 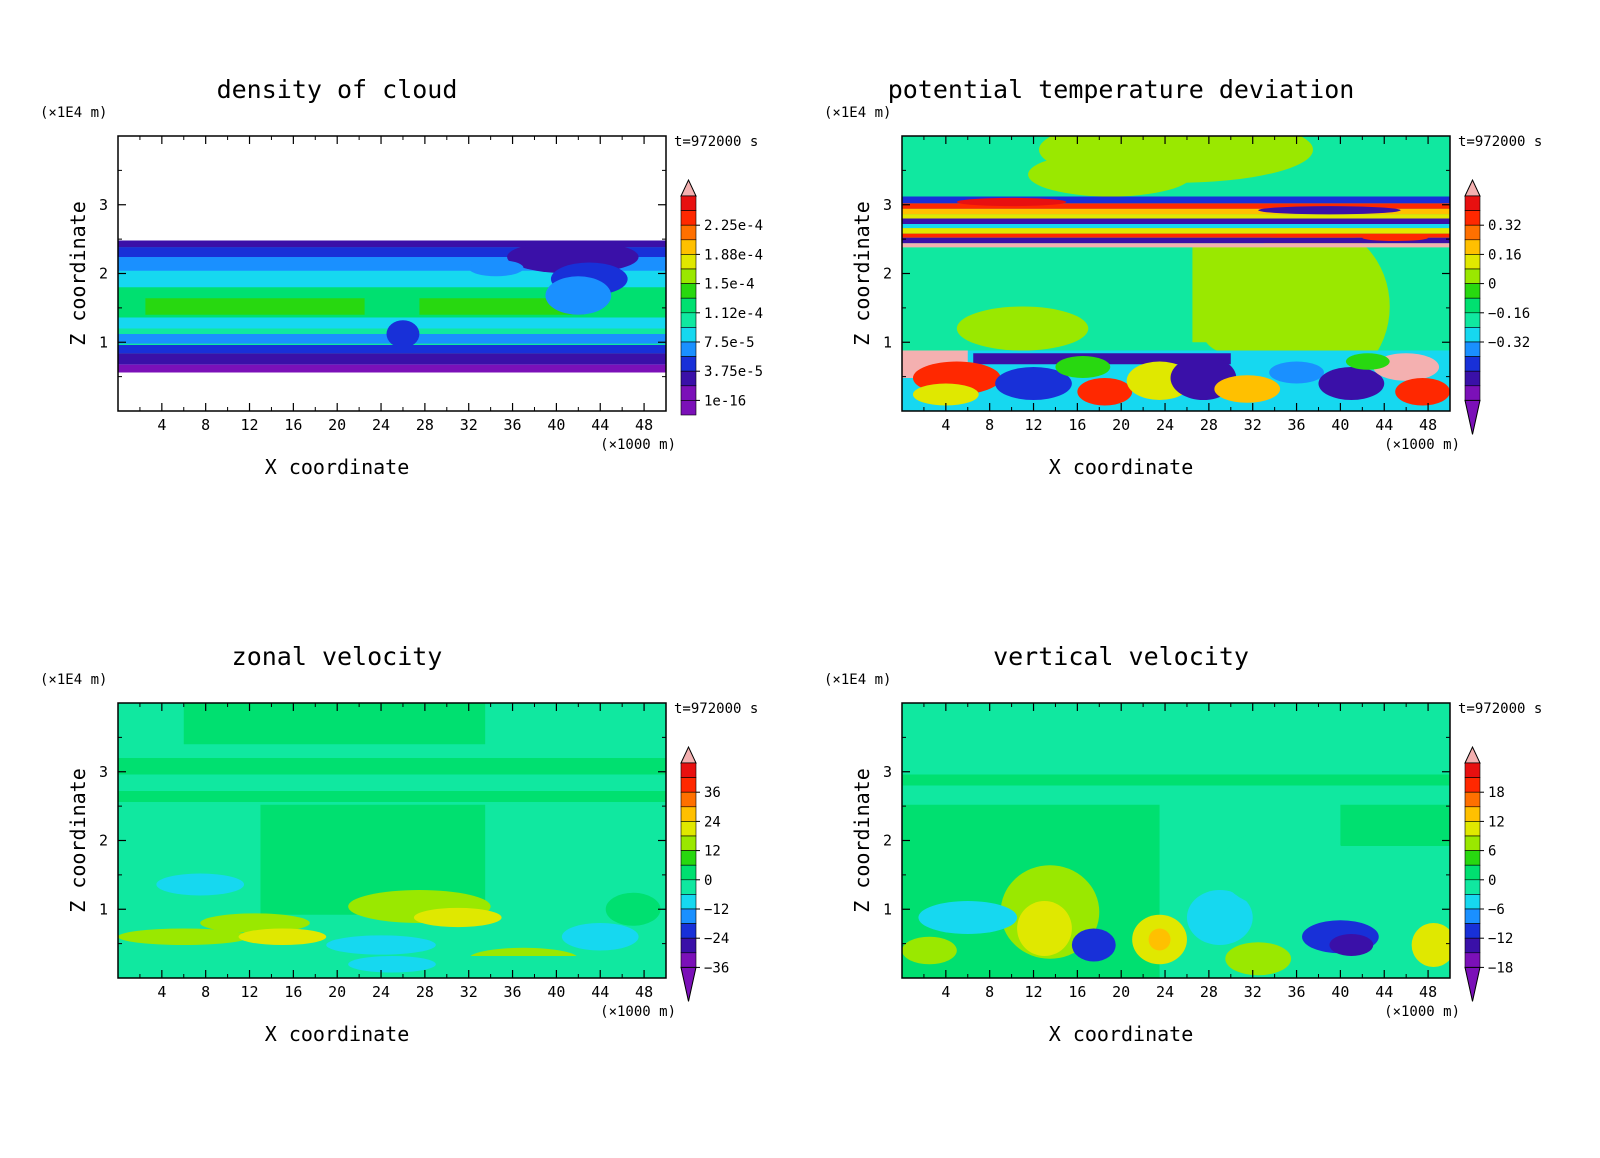 What do you see at coordinates (600, 425) in the screenshot?
I see `x-tick-label: 44` at bounding box center [600, 425].